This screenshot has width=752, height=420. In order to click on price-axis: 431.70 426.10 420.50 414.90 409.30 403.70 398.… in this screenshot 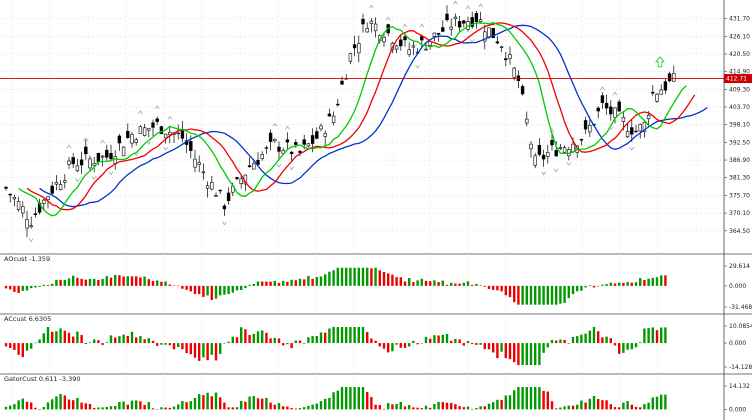, I will do `click(736, 210)`.